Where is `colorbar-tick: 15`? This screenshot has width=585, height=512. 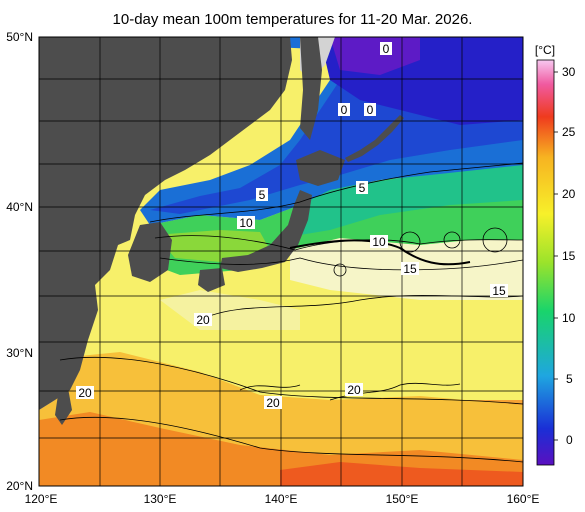 colorbar-tick: 15 is located at coordinates (569, 256).